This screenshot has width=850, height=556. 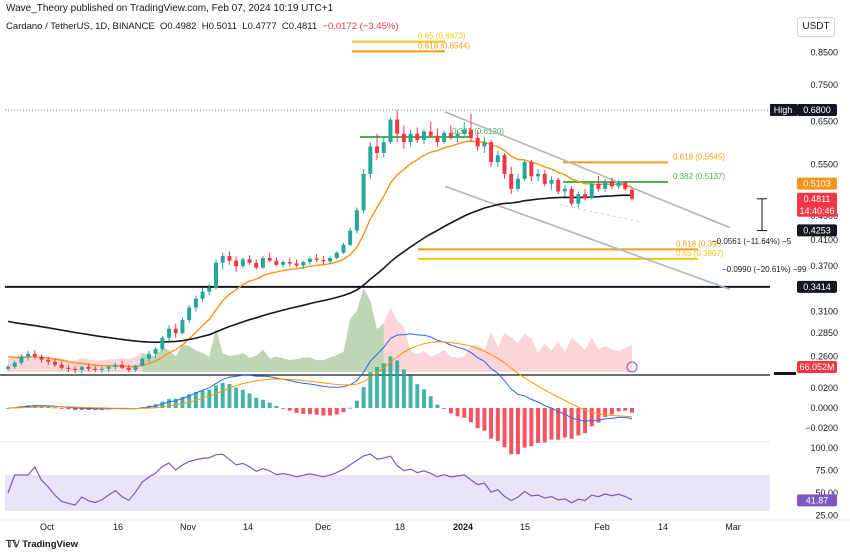 I want to click on fib-level-label: 0.65 (0.8873), so click(x=442, y=36).